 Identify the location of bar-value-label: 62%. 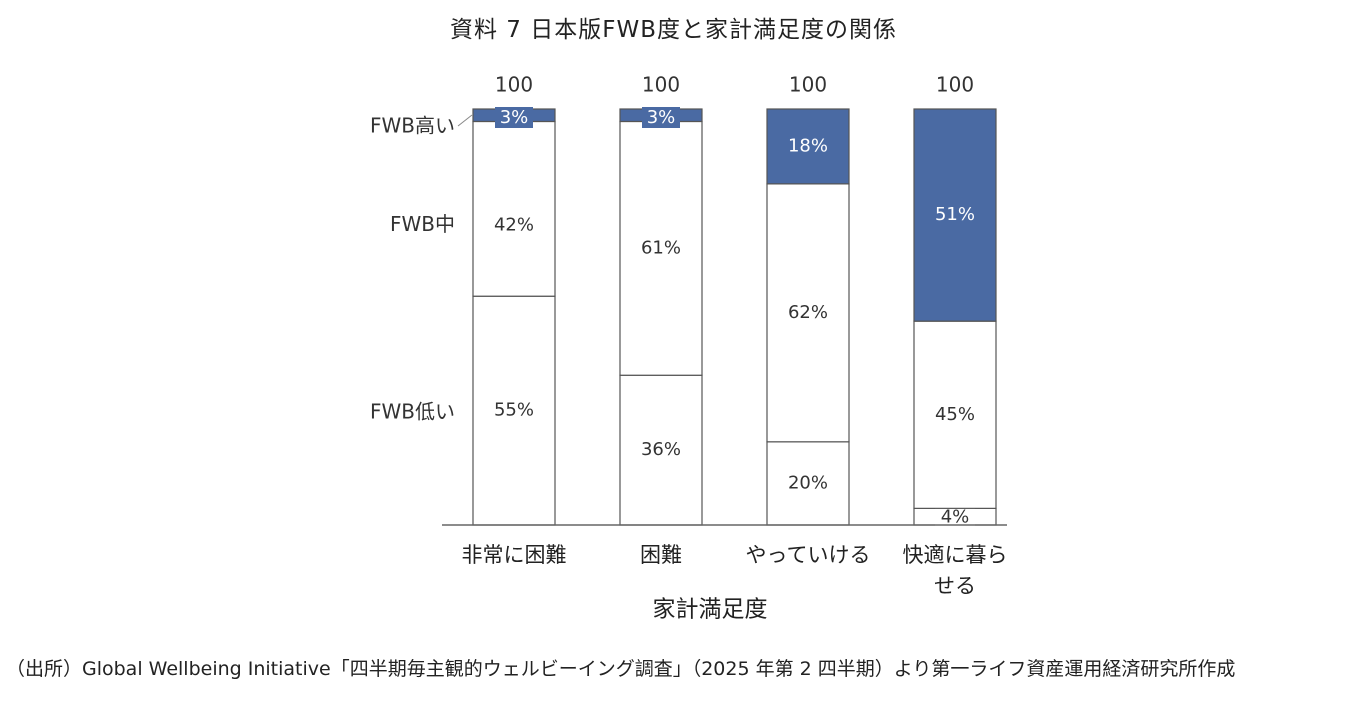
(808, 312).